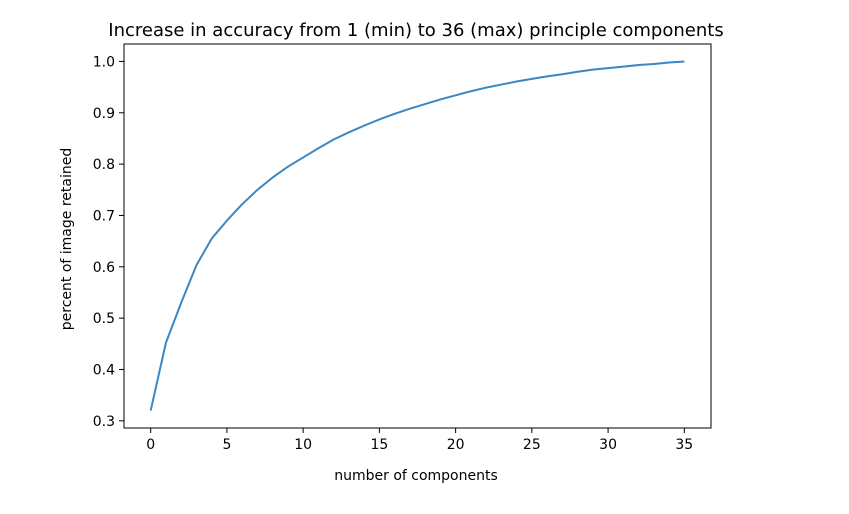 Image resolution: width=849 pixels, height=514 pixels. What do you see at coordinates (104, 114) in the screenshot?
I see `y-tick-label: 0.9` at bounding box center [104, 114].